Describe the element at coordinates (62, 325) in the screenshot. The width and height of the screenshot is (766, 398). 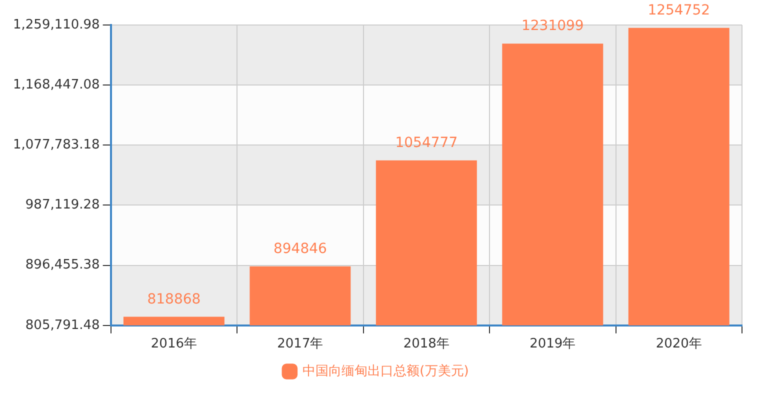
I see `y-tick-label: 805,791.48` at that location.